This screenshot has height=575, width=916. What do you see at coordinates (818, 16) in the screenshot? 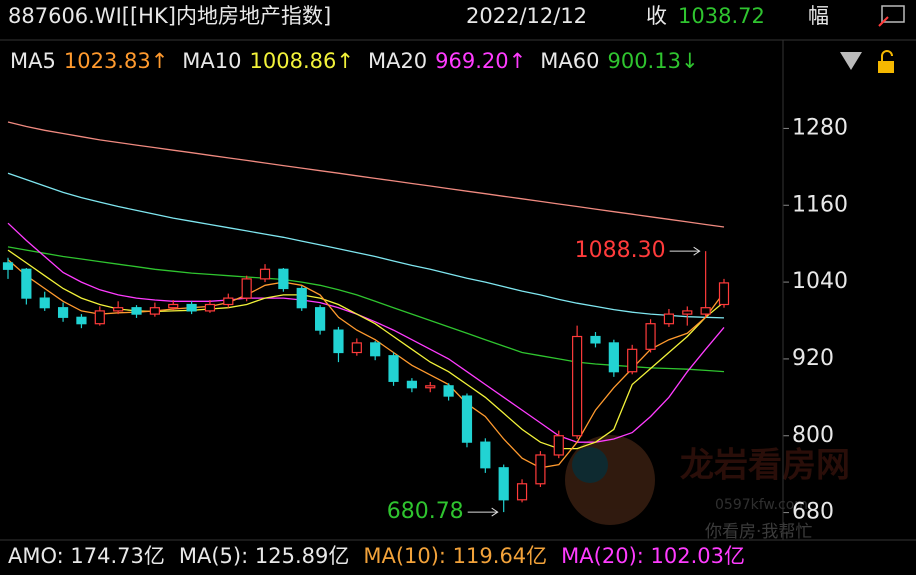
I see `change-label: 幅` at bounding box center [818, 16].